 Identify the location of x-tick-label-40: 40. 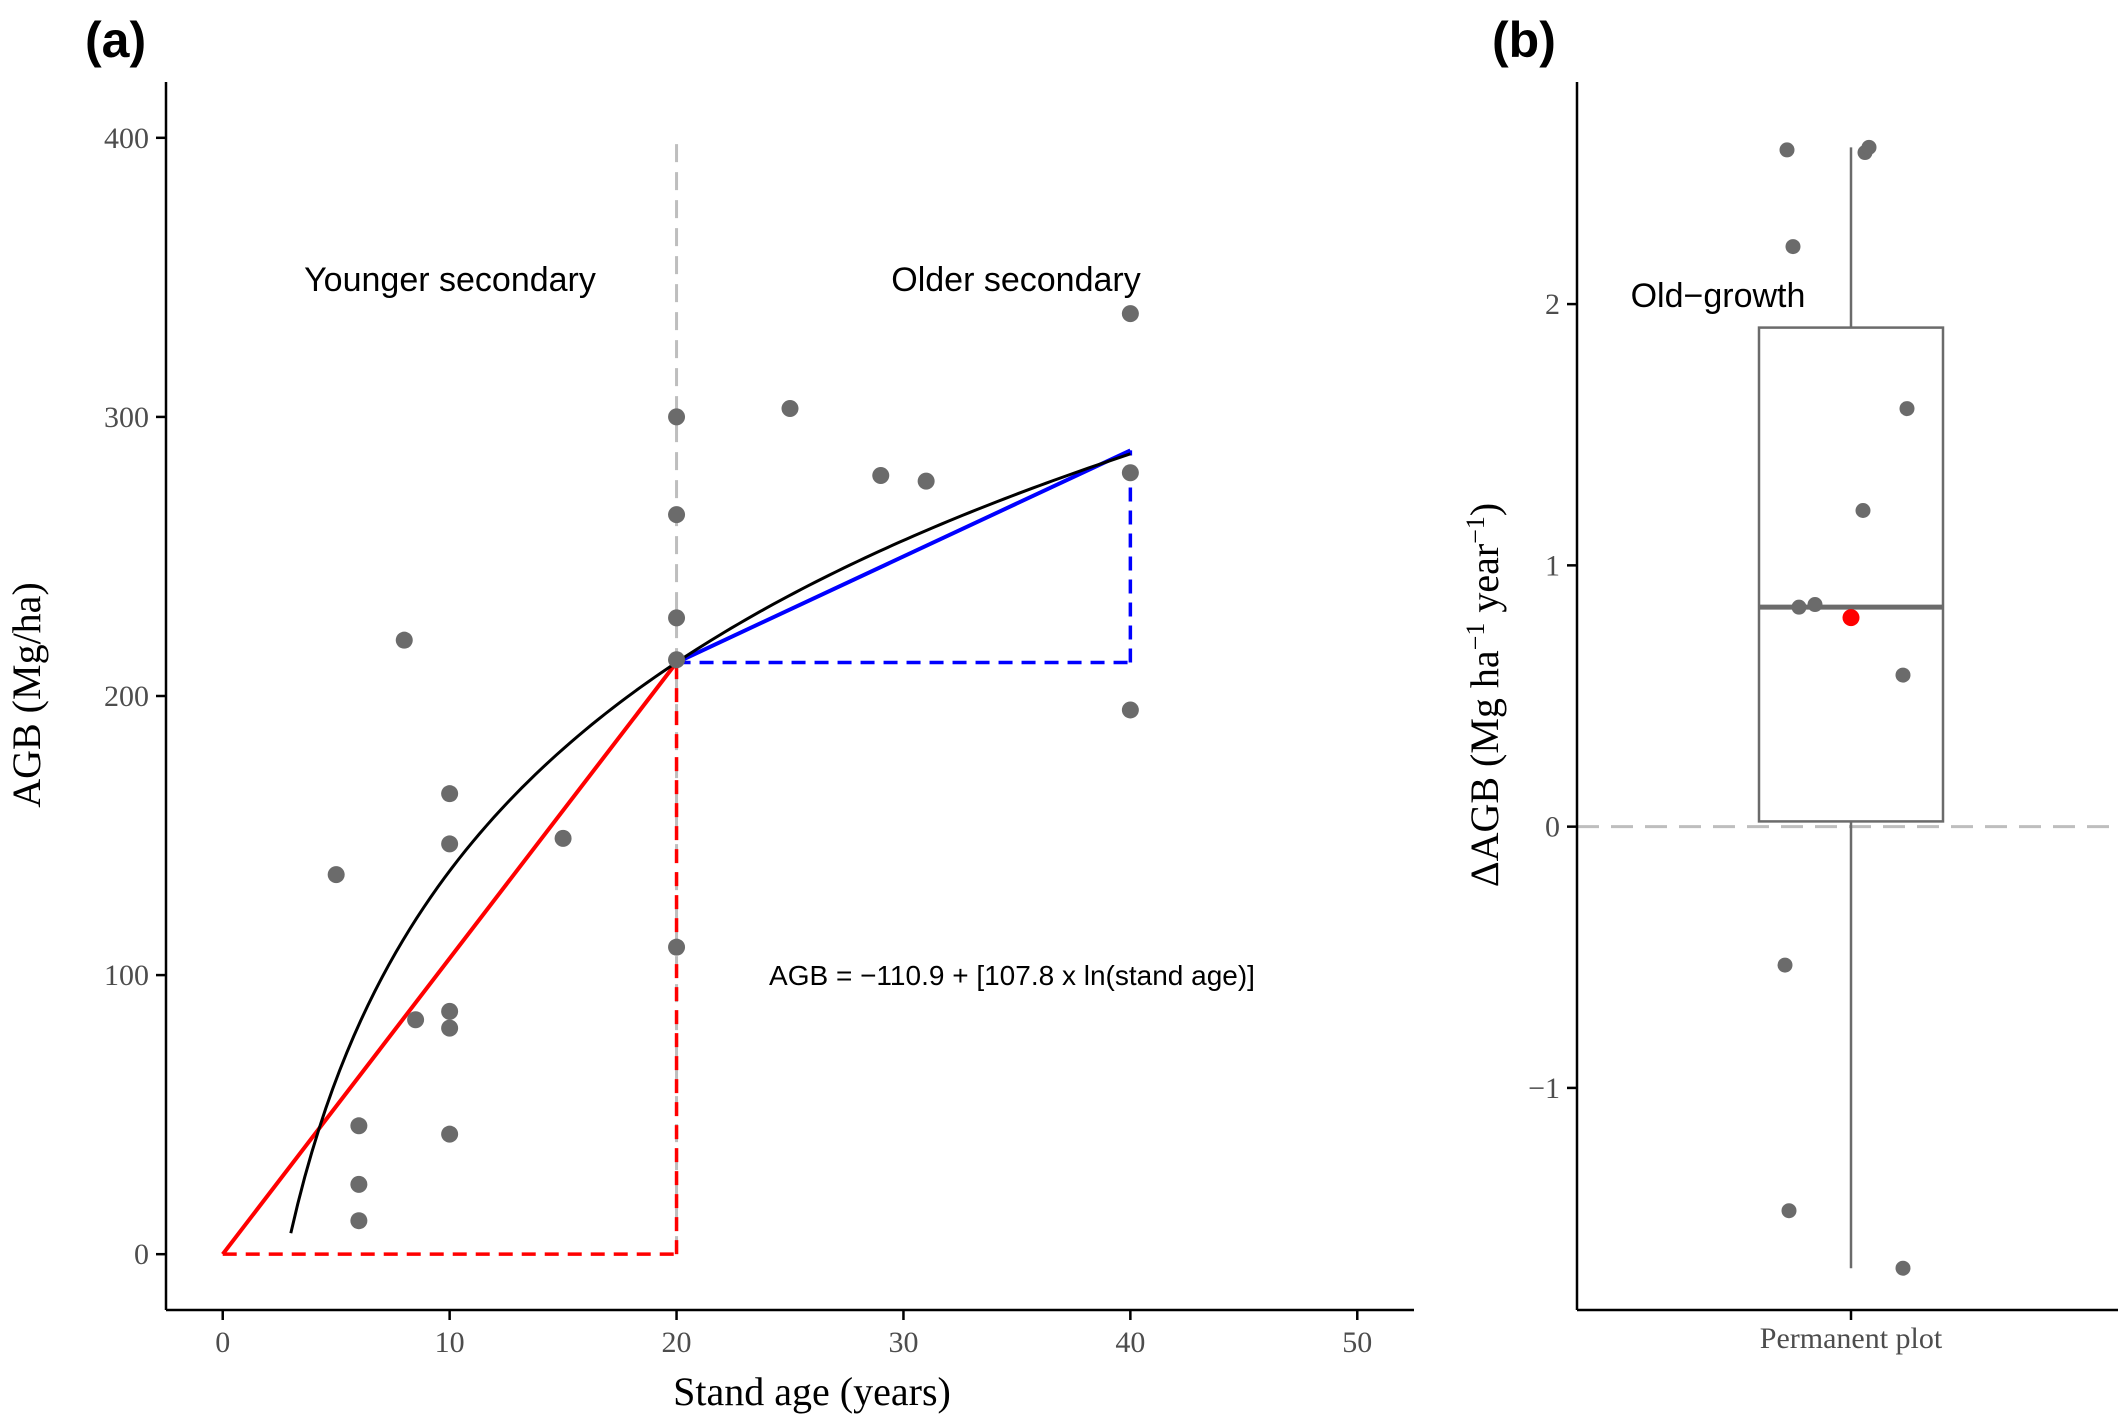
(1130, 1342).